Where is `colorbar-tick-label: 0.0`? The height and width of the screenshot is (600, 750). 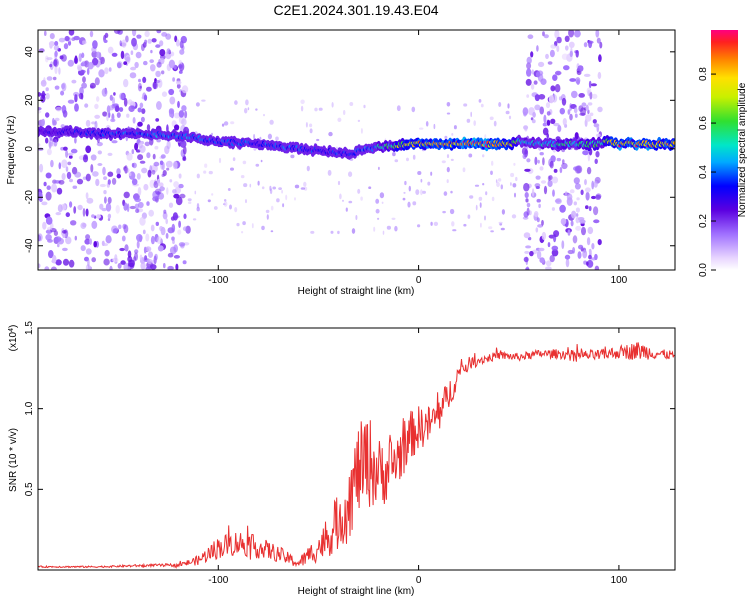 colorbar-tick-label: 0.0 is located at coordinates (703, 270).